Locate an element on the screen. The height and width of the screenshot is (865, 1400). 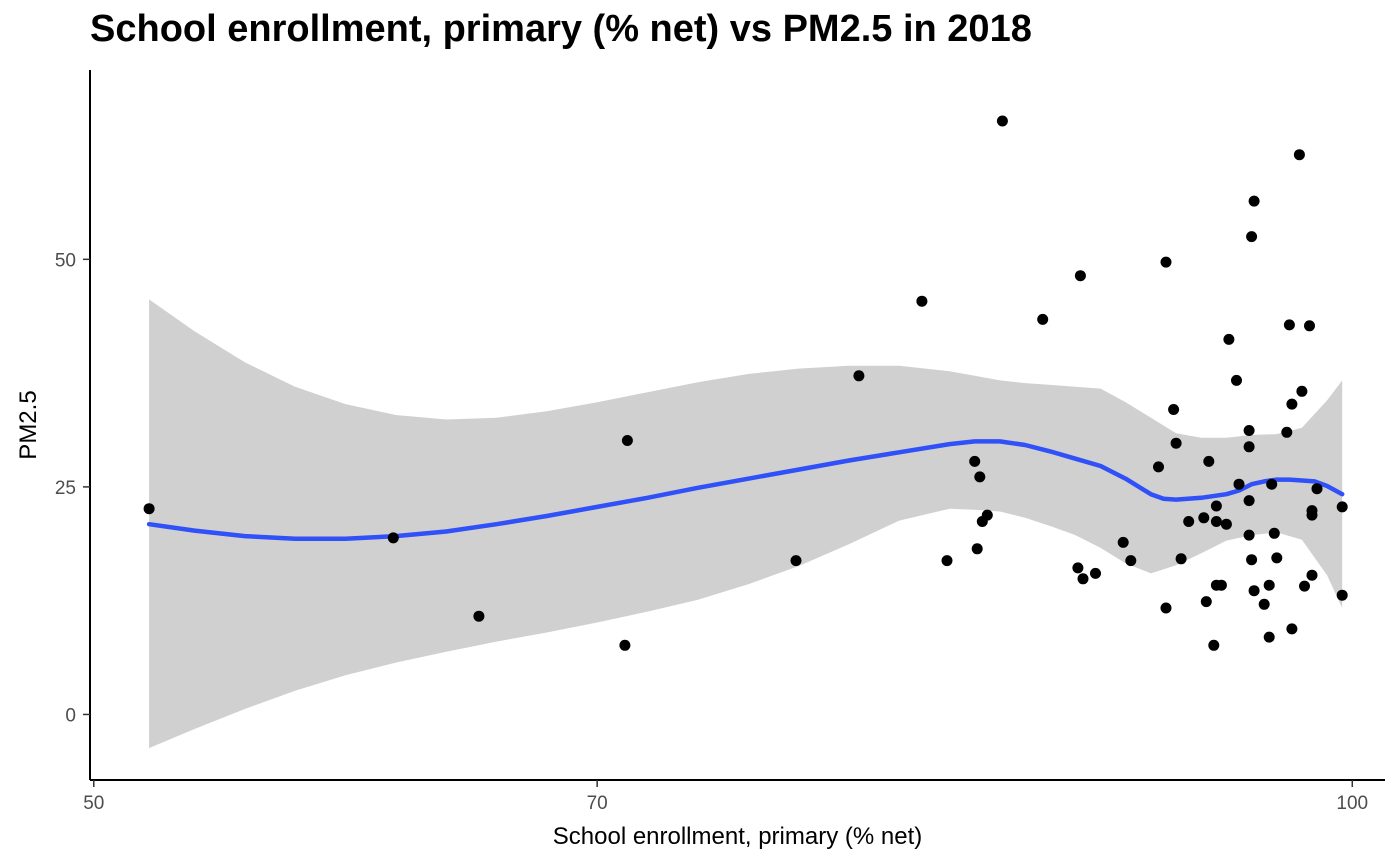
y-tick-label: 0 is located at coordinates (70, 715).